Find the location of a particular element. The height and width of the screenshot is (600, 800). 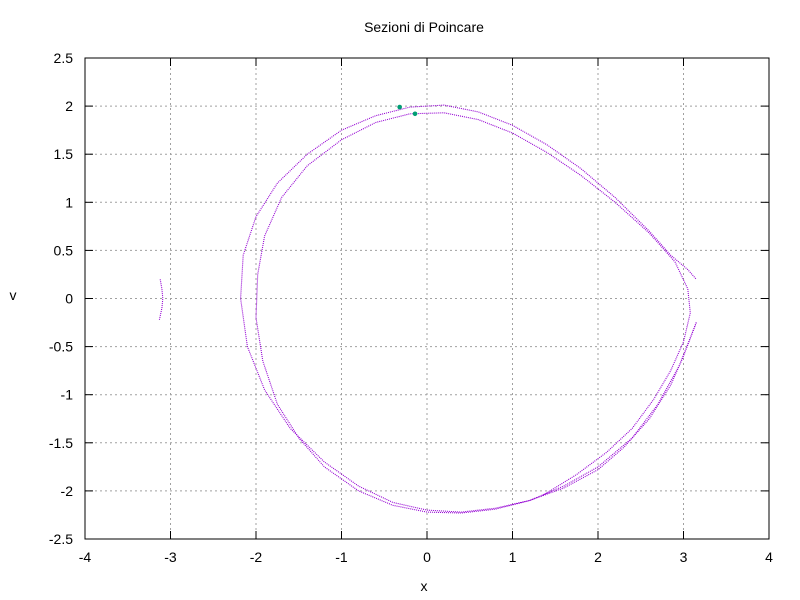

y-tick-label: 1 is located at coordinates (69, 202).